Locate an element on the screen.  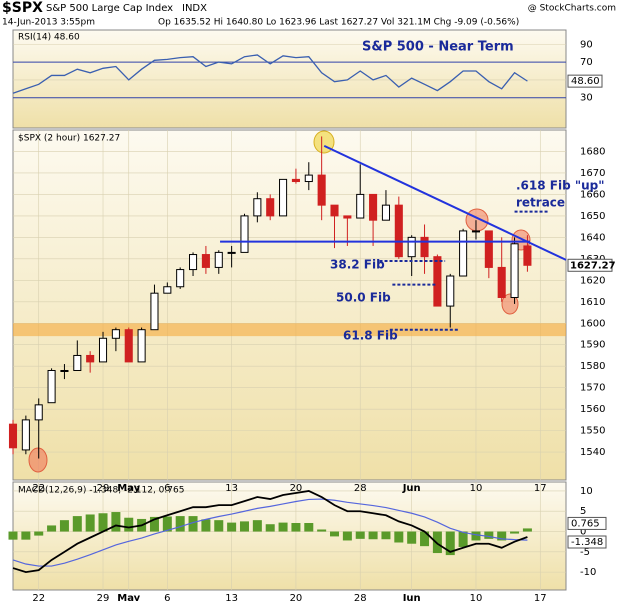
y-tick-label: 1610 is located at coordinates (592, 302).